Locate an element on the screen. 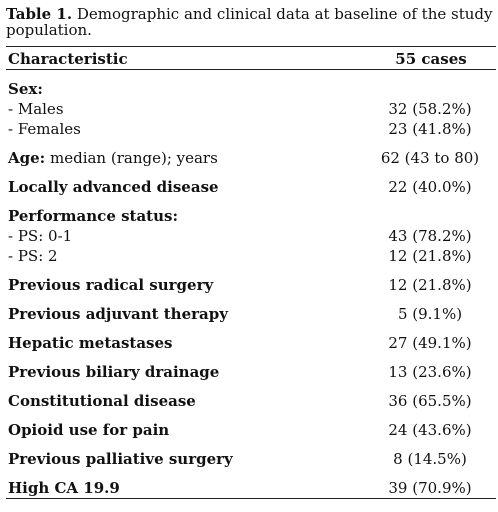 The width and height of the screenshot is (498, 512). row-label: Previous palliative surgery is located at coordinates (120, 459).